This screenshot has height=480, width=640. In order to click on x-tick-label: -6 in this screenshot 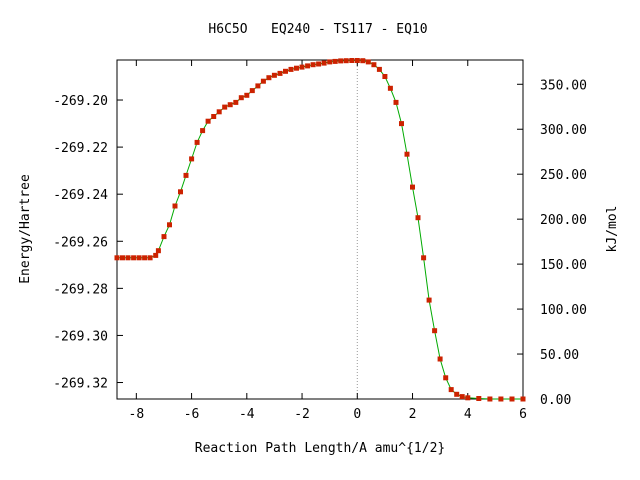, I will do `click(192, 414)`.